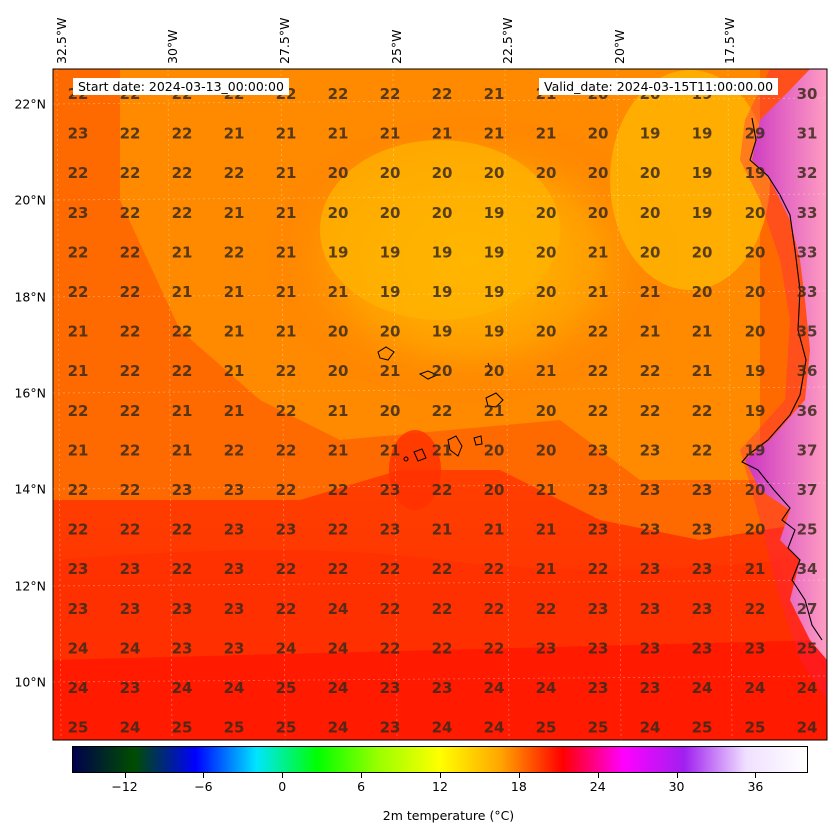  What do you see at coordinates (807, 213) in the screenshot?
I see `temperature-value: 33` at bounding box center [807, 213].